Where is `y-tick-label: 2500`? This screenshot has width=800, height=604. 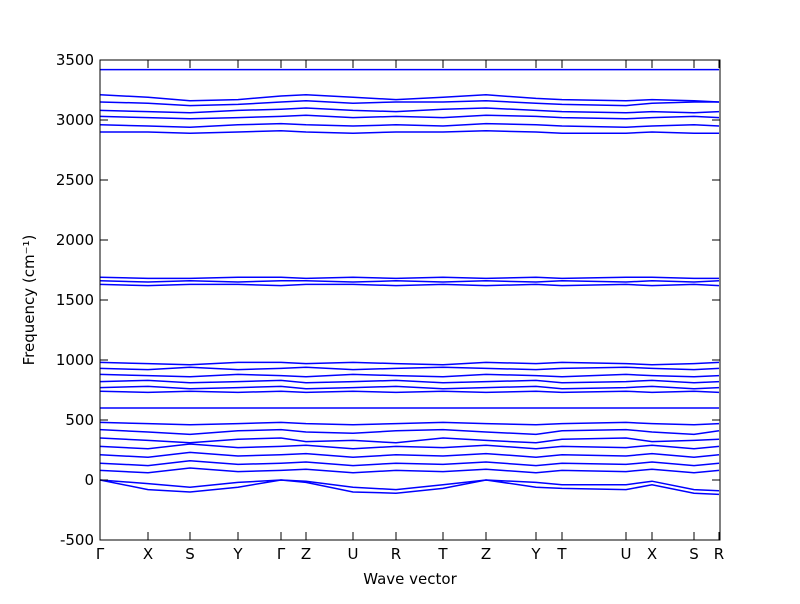 y-tick-label: 2500 is located at coordinates (75, 180).